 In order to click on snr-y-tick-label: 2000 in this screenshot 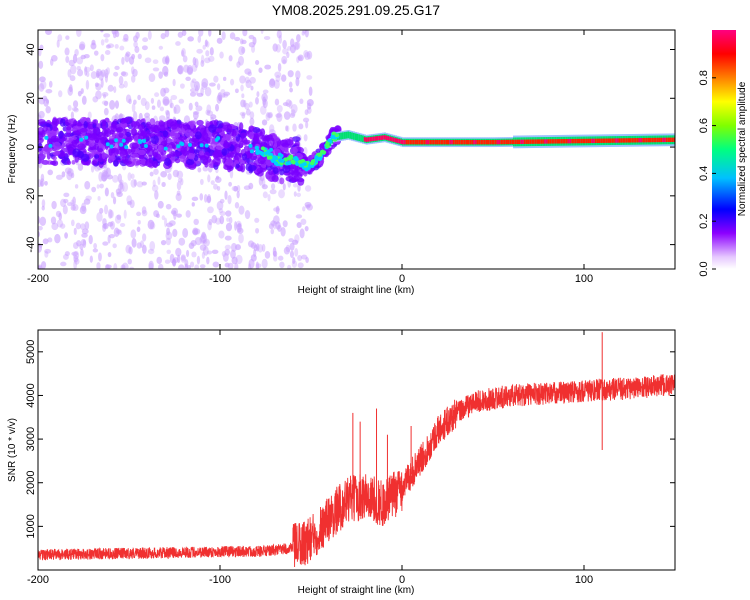, I will do `click(31, 482)`.